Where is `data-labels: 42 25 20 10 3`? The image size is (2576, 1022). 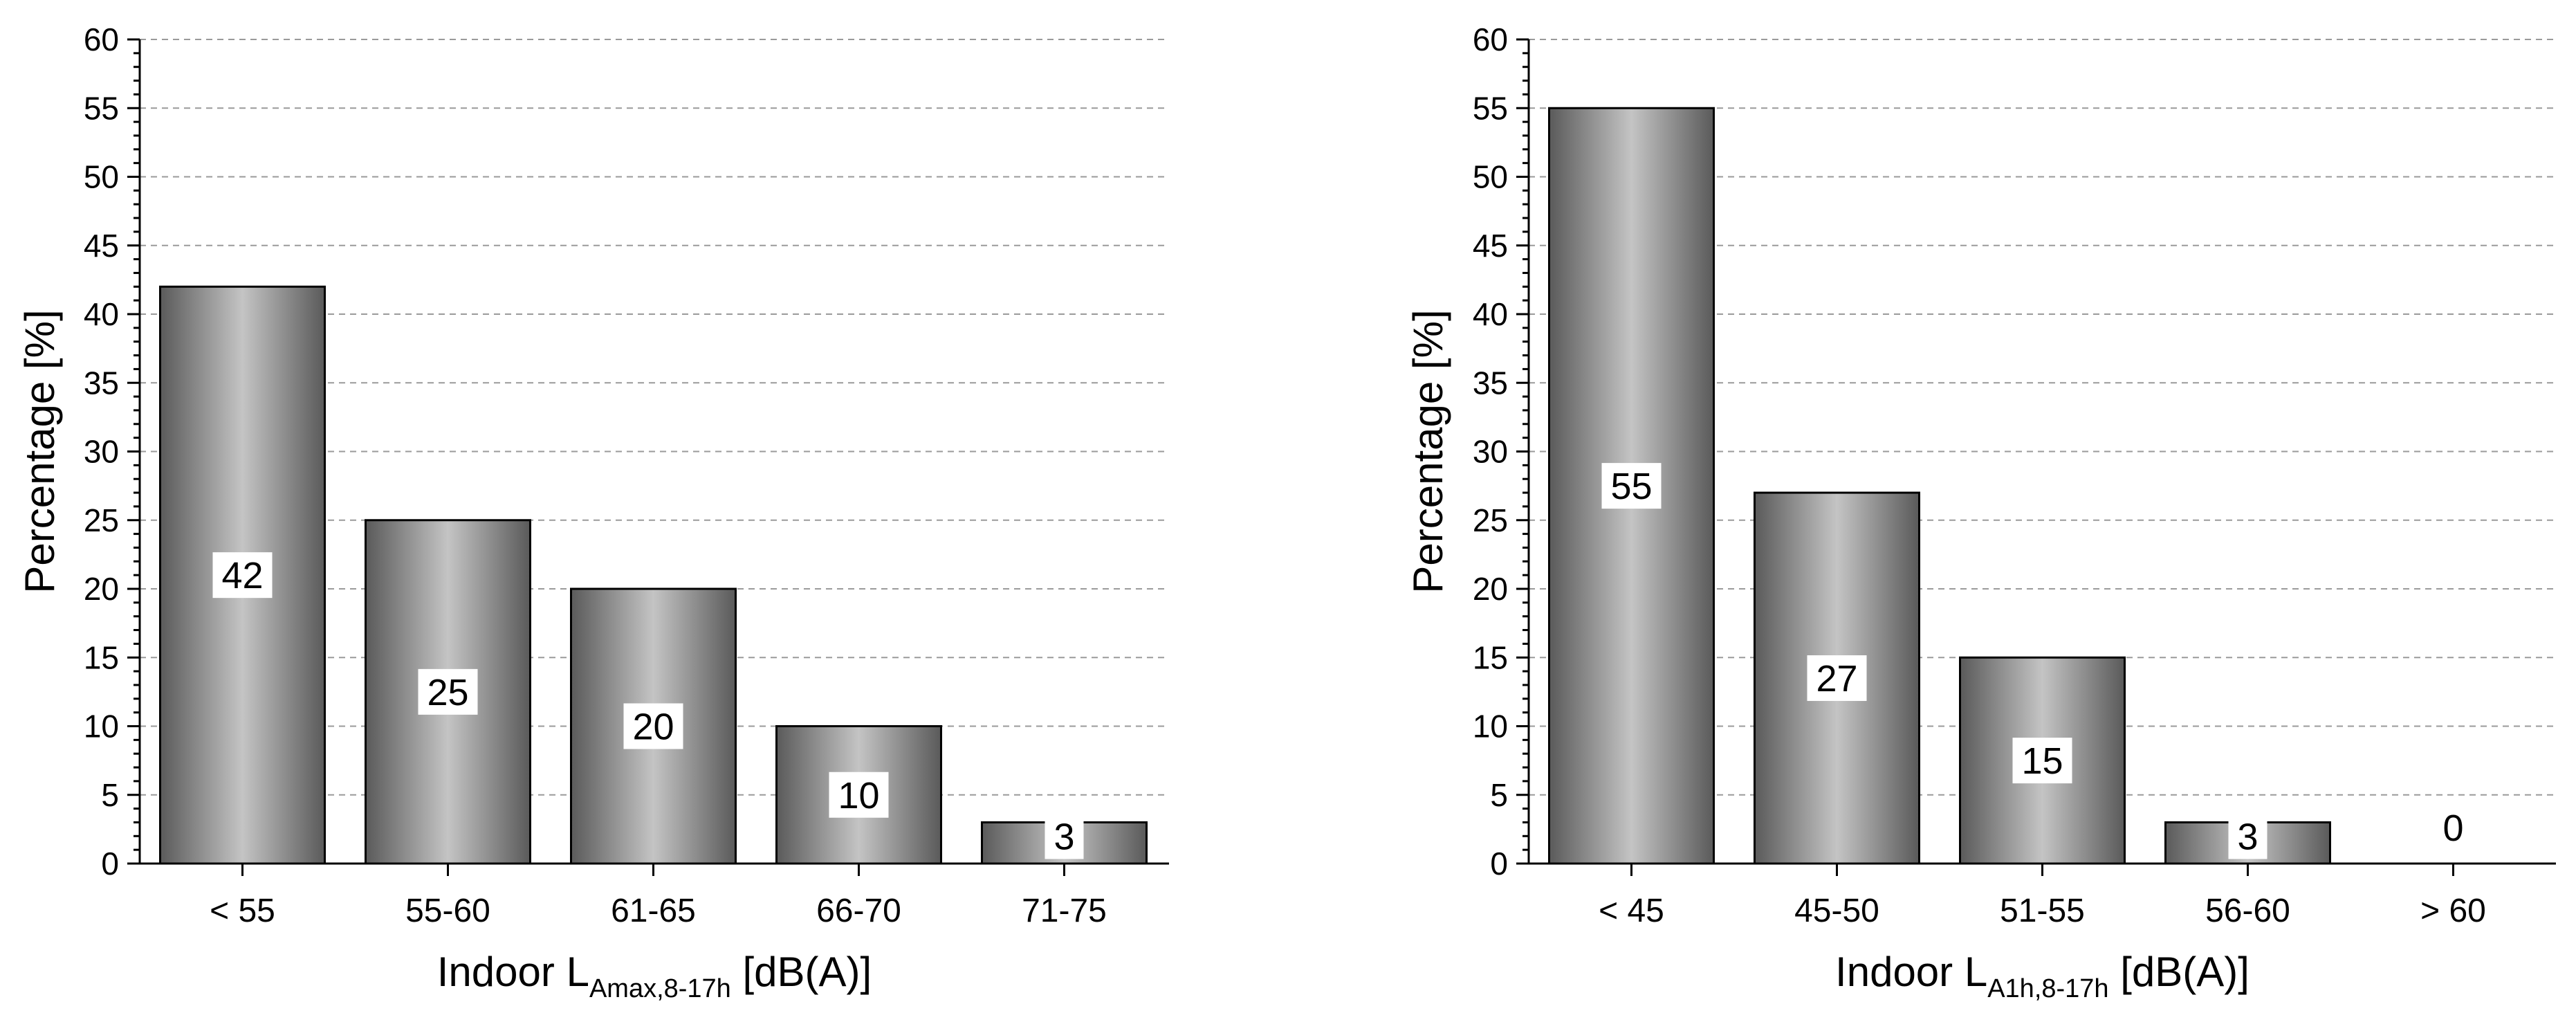 data-labels: 42 25 20 10 3 is located at coordinates (648, 705).